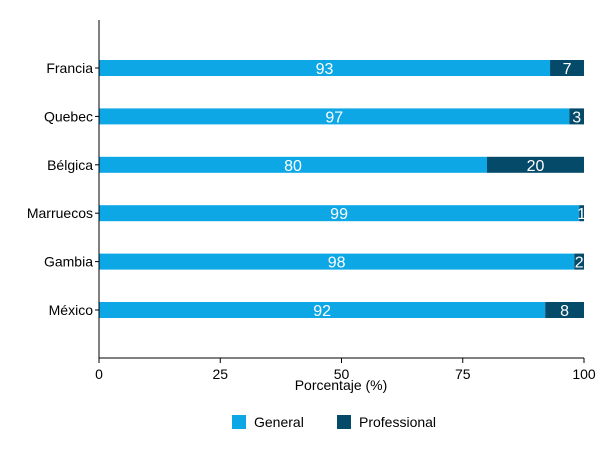 This screenshot has width=607, height=450. I want to click on data-label-professional-gambia: 2, so click(579, 263).